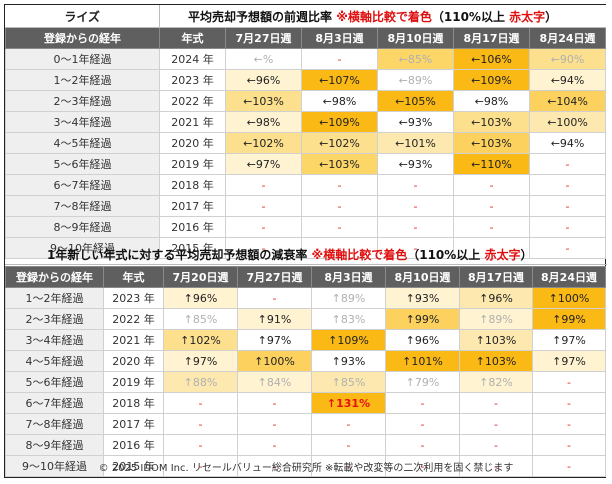  Describe the element at coordinates (422, 361) in the screenshot. I see `ratio-cell: ↑101%` at that location.